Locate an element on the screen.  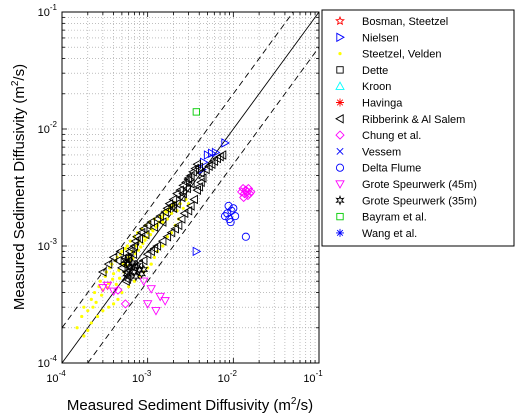
legend-marker-bosman-steetzel is located at coordinates (340, 20).